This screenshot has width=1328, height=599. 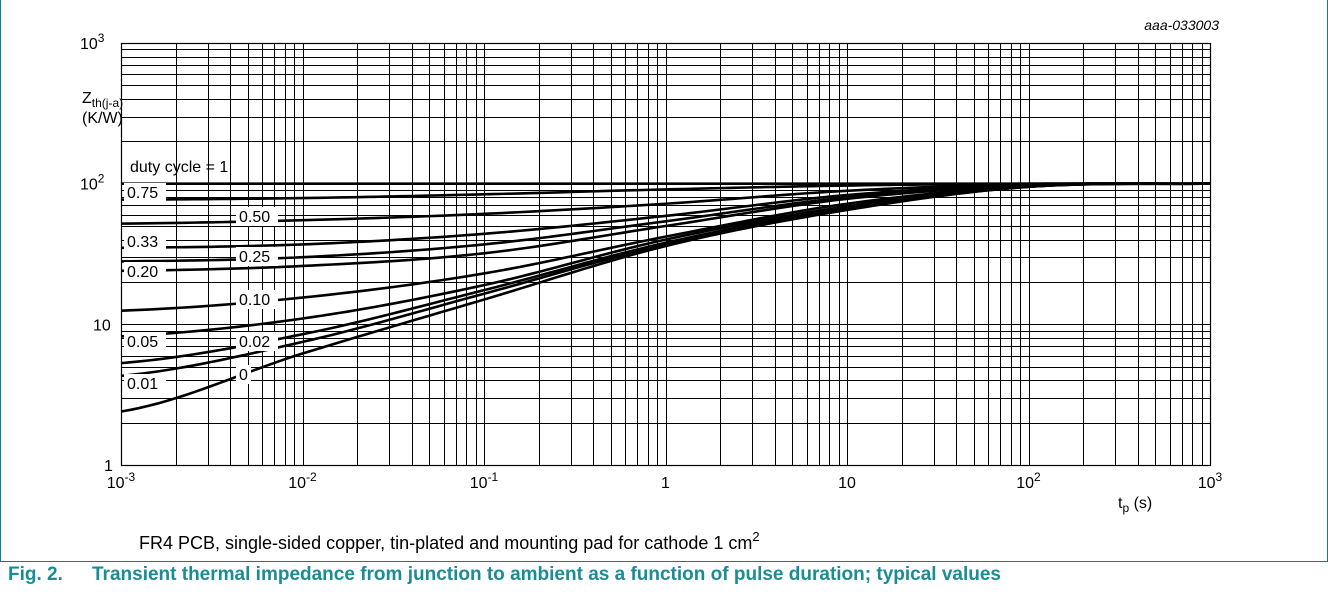 What do you see at coordinates (87, 98) in the screenshot?
I see `y-axis-symbol: Z` at bounding box center [87, 98].